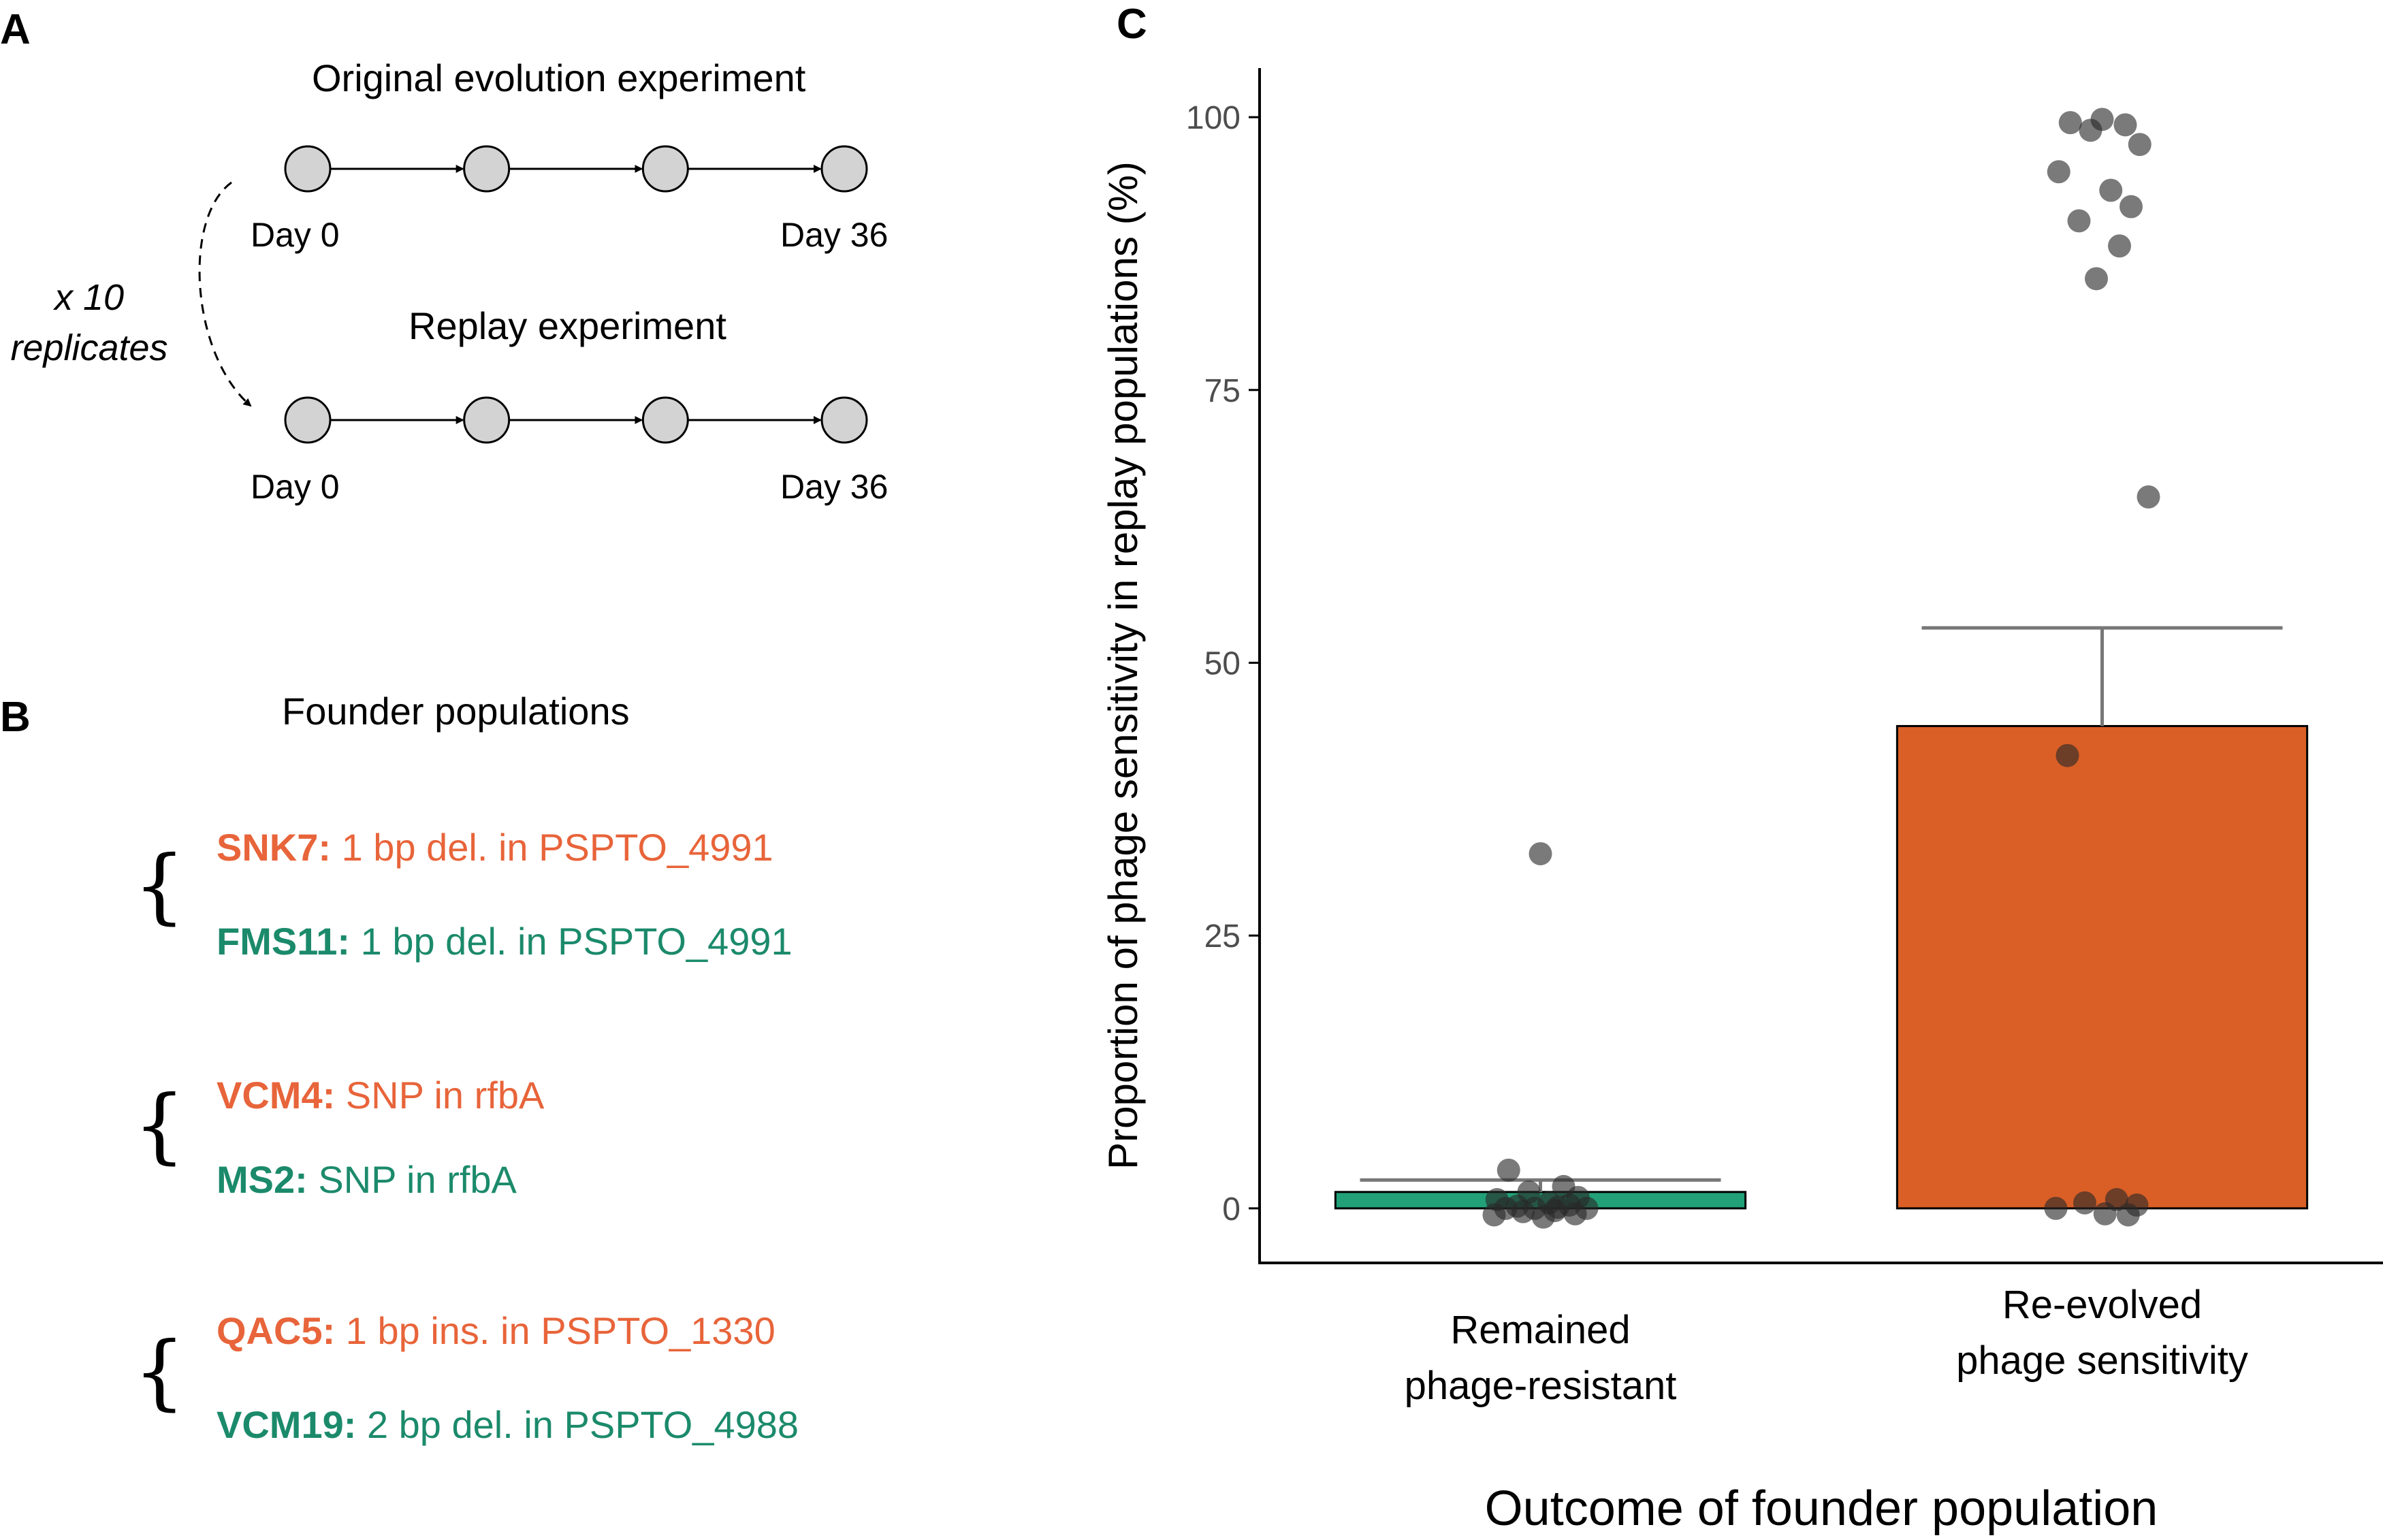 The height and width of the screenshot is (1540, 2383). I want to click on replicates-count: x 10, so click(90, 297).